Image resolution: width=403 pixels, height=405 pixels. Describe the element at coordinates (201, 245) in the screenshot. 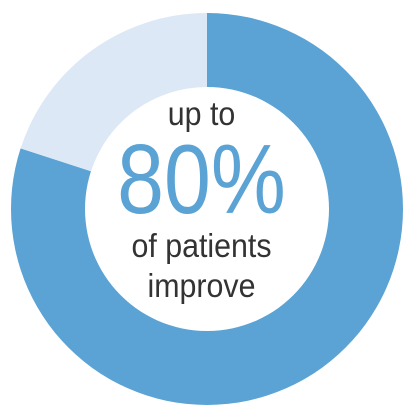

I see `center-suffix-line1: of patients` at that location.